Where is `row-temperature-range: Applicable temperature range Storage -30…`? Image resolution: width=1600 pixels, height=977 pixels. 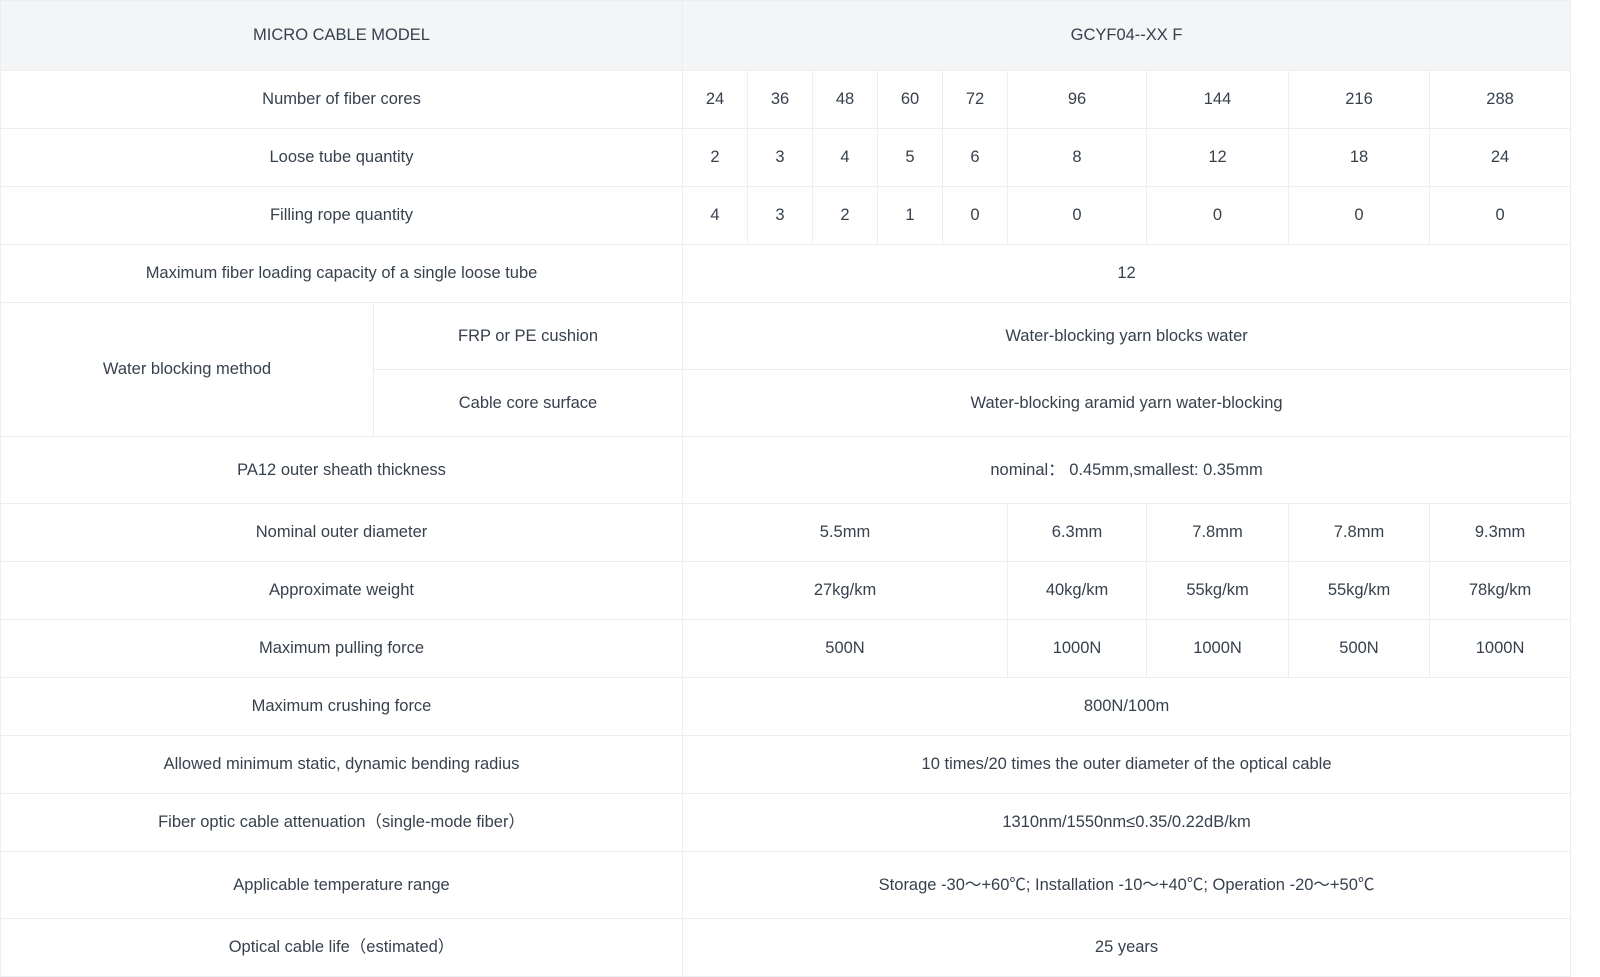
row-temperature-range: Applicable temperature range Storage -30… is located at coordinates (786, 885).